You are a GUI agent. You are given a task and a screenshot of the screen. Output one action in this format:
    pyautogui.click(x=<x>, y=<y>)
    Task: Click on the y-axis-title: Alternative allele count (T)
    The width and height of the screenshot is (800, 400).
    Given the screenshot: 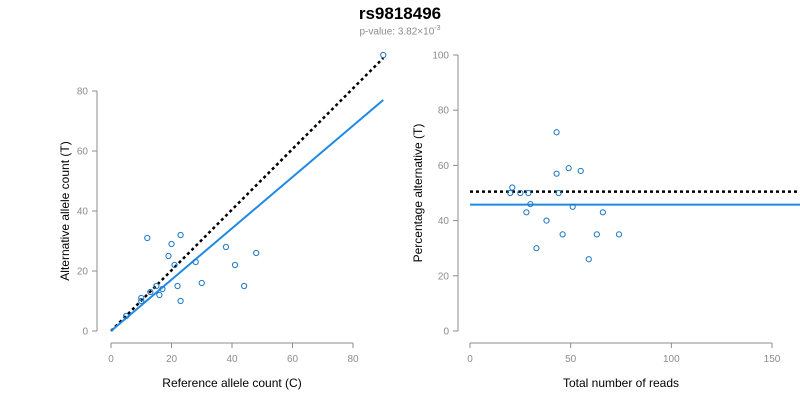 What is the action you would take?
    pyautogui.click(x=65, y=210)
    